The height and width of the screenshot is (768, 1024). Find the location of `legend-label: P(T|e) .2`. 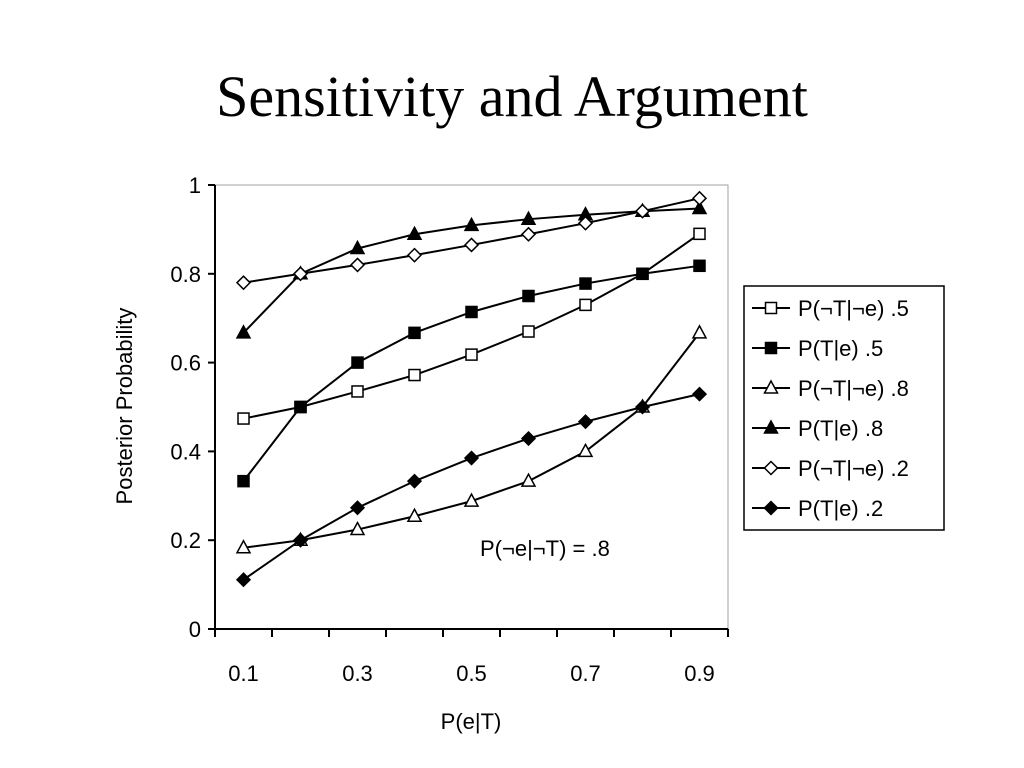

legend-label: P(T|e) .2 is located at coordinates (840, 508).